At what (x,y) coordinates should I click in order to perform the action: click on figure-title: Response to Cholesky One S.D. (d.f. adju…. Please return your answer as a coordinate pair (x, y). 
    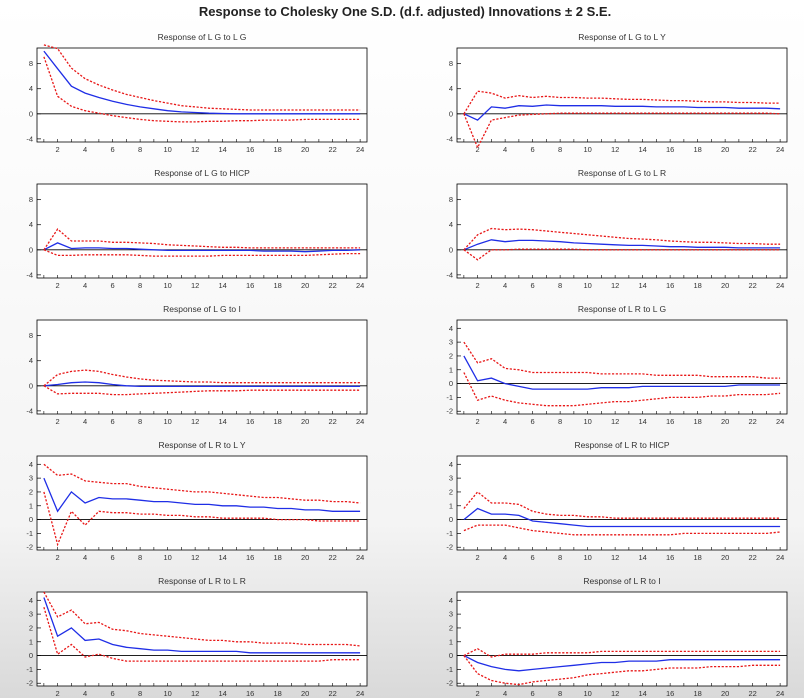
    Looking at the image, I should click on (405, 11).